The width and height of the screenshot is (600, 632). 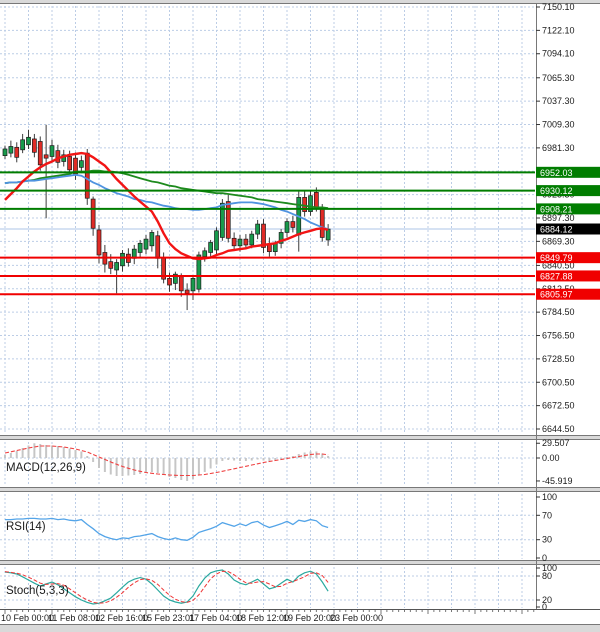 I want to click on macd-series, so click(x=167, y=462).